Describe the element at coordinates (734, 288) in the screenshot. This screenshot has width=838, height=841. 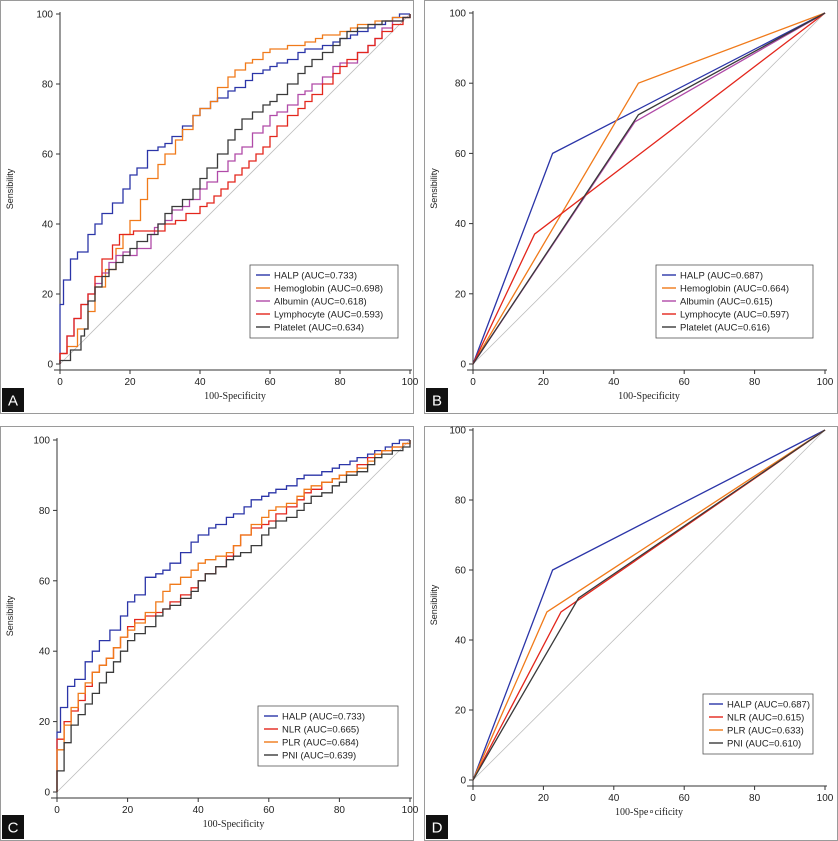
I see `legend-entry-hemoglobin: Hemoglobin (AUC=0.664)` at that location.